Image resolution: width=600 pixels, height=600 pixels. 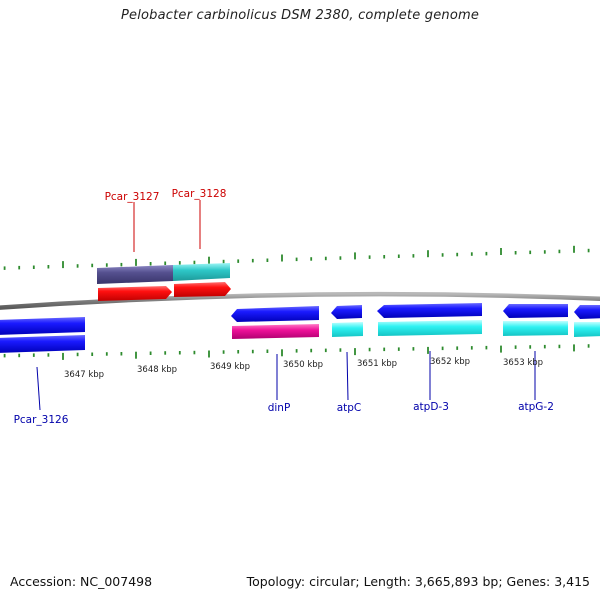 What do you see at coordinates (296, 257) in the screenshot?
I see `tick-row-top` at bounding box center [296, 257].